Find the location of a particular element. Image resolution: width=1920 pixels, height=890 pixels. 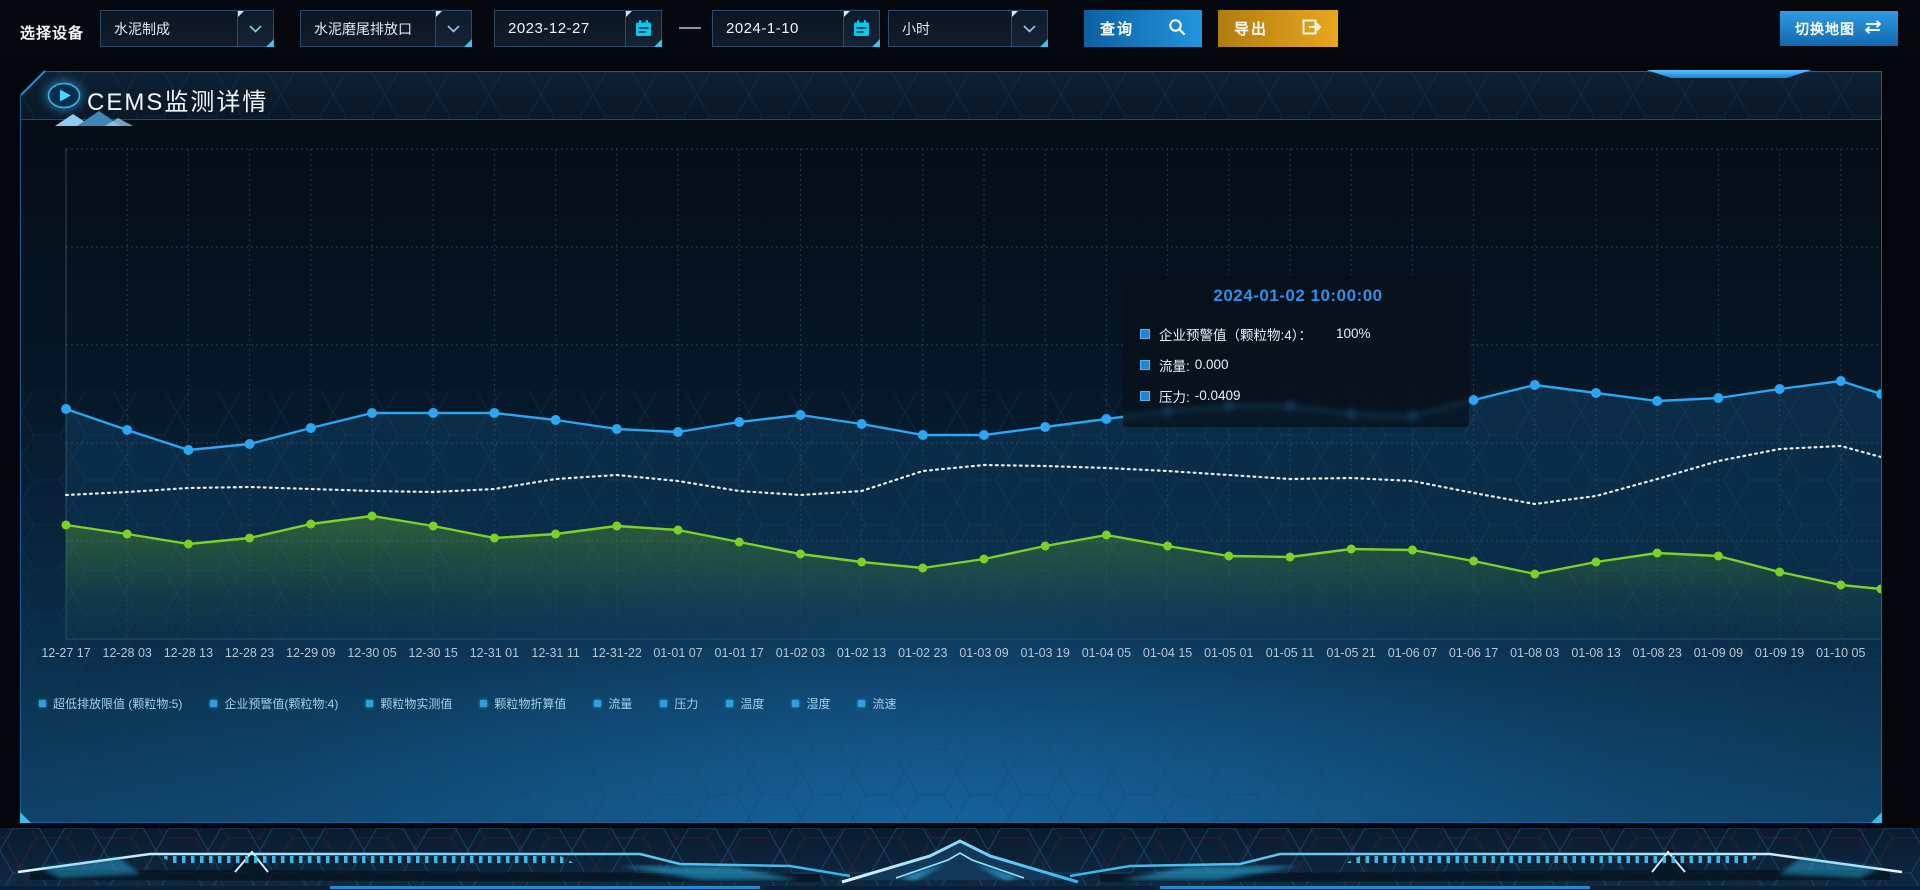

x-axis-label: 12-28 03 is located at coordinates (127, 653).